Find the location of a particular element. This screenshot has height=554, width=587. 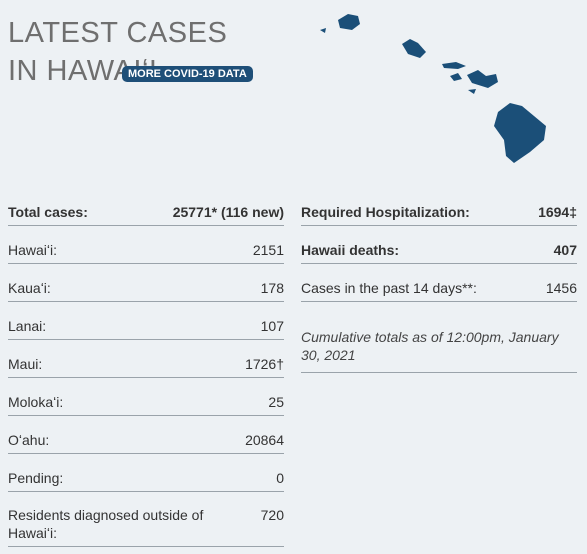

table-row: Kauaʻi: 178 is located at coordinates (146, 283).